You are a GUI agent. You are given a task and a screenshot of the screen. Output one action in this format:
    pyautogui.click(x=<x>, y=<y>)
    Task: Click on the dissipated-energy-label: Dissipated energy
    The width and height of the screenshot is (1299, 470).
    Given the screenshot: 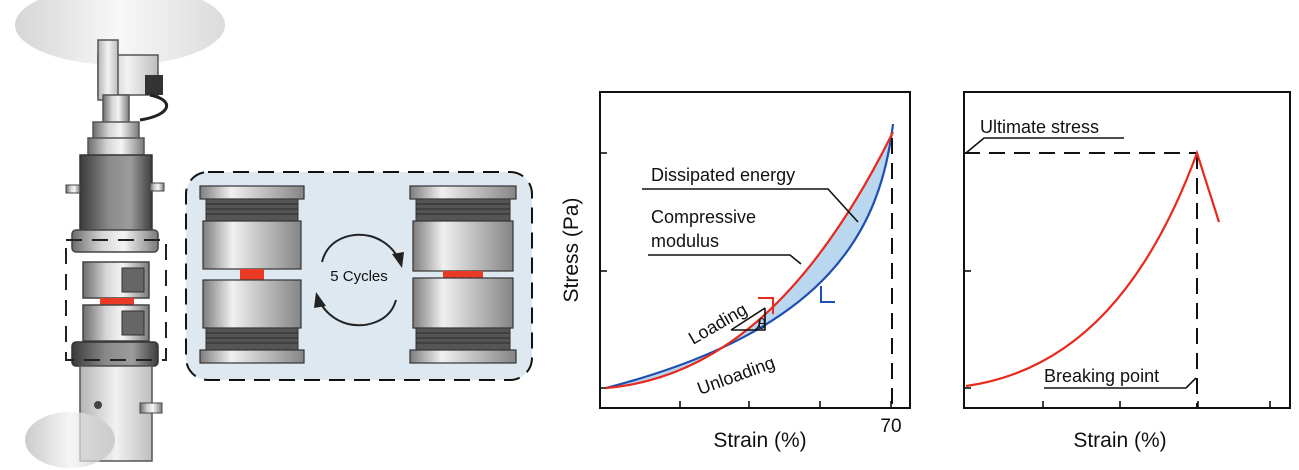 What is the action you would take?
    pyautogui.click(x=723, y=175)
    